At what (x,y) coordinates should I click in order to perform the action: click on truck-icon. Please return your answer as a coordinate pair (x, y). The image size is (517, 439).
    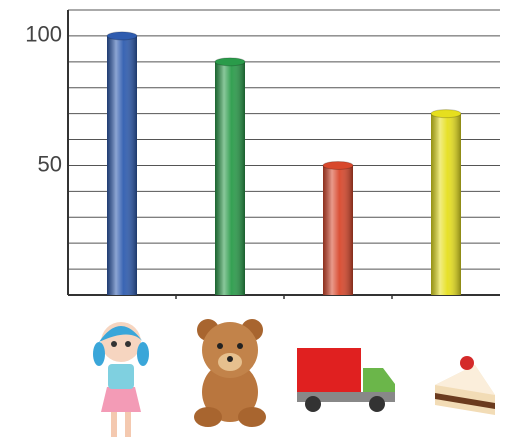
    Looking at the image, I should click on (346, 380).